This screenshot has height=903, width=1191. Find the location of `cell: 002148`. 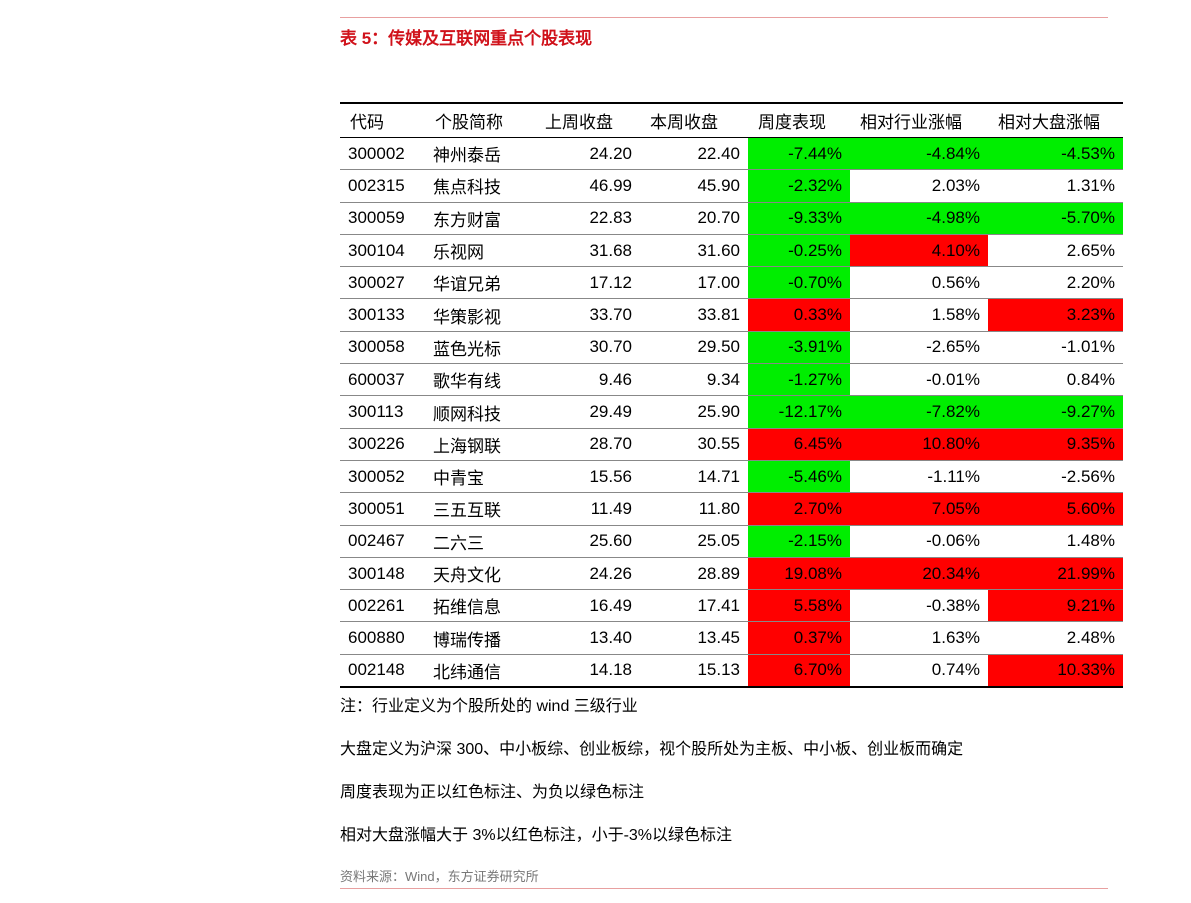

cell: 002148 is located at coordinates (382, 671).